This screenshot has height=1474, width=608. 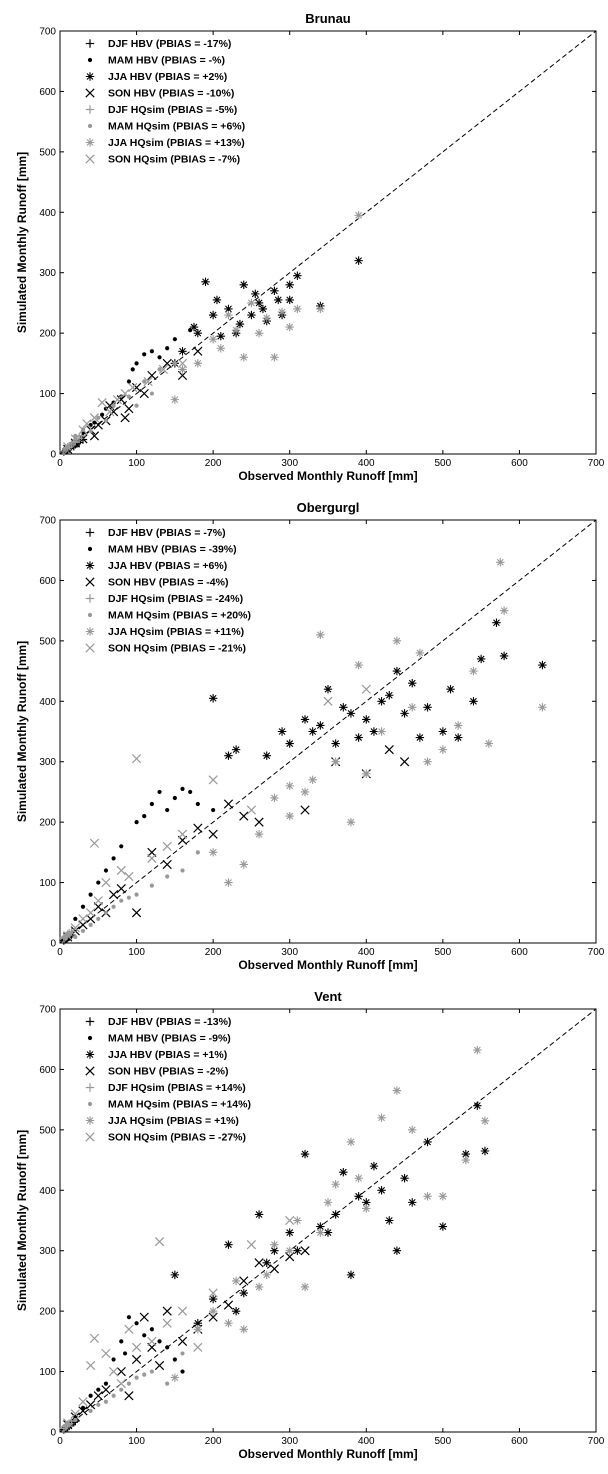 What do you see at coordinates (176, 632) in the screenshot?
I see `legend-entry: JJA HQsim (PBIAS = +11%)` at bounding box center [176, 632].